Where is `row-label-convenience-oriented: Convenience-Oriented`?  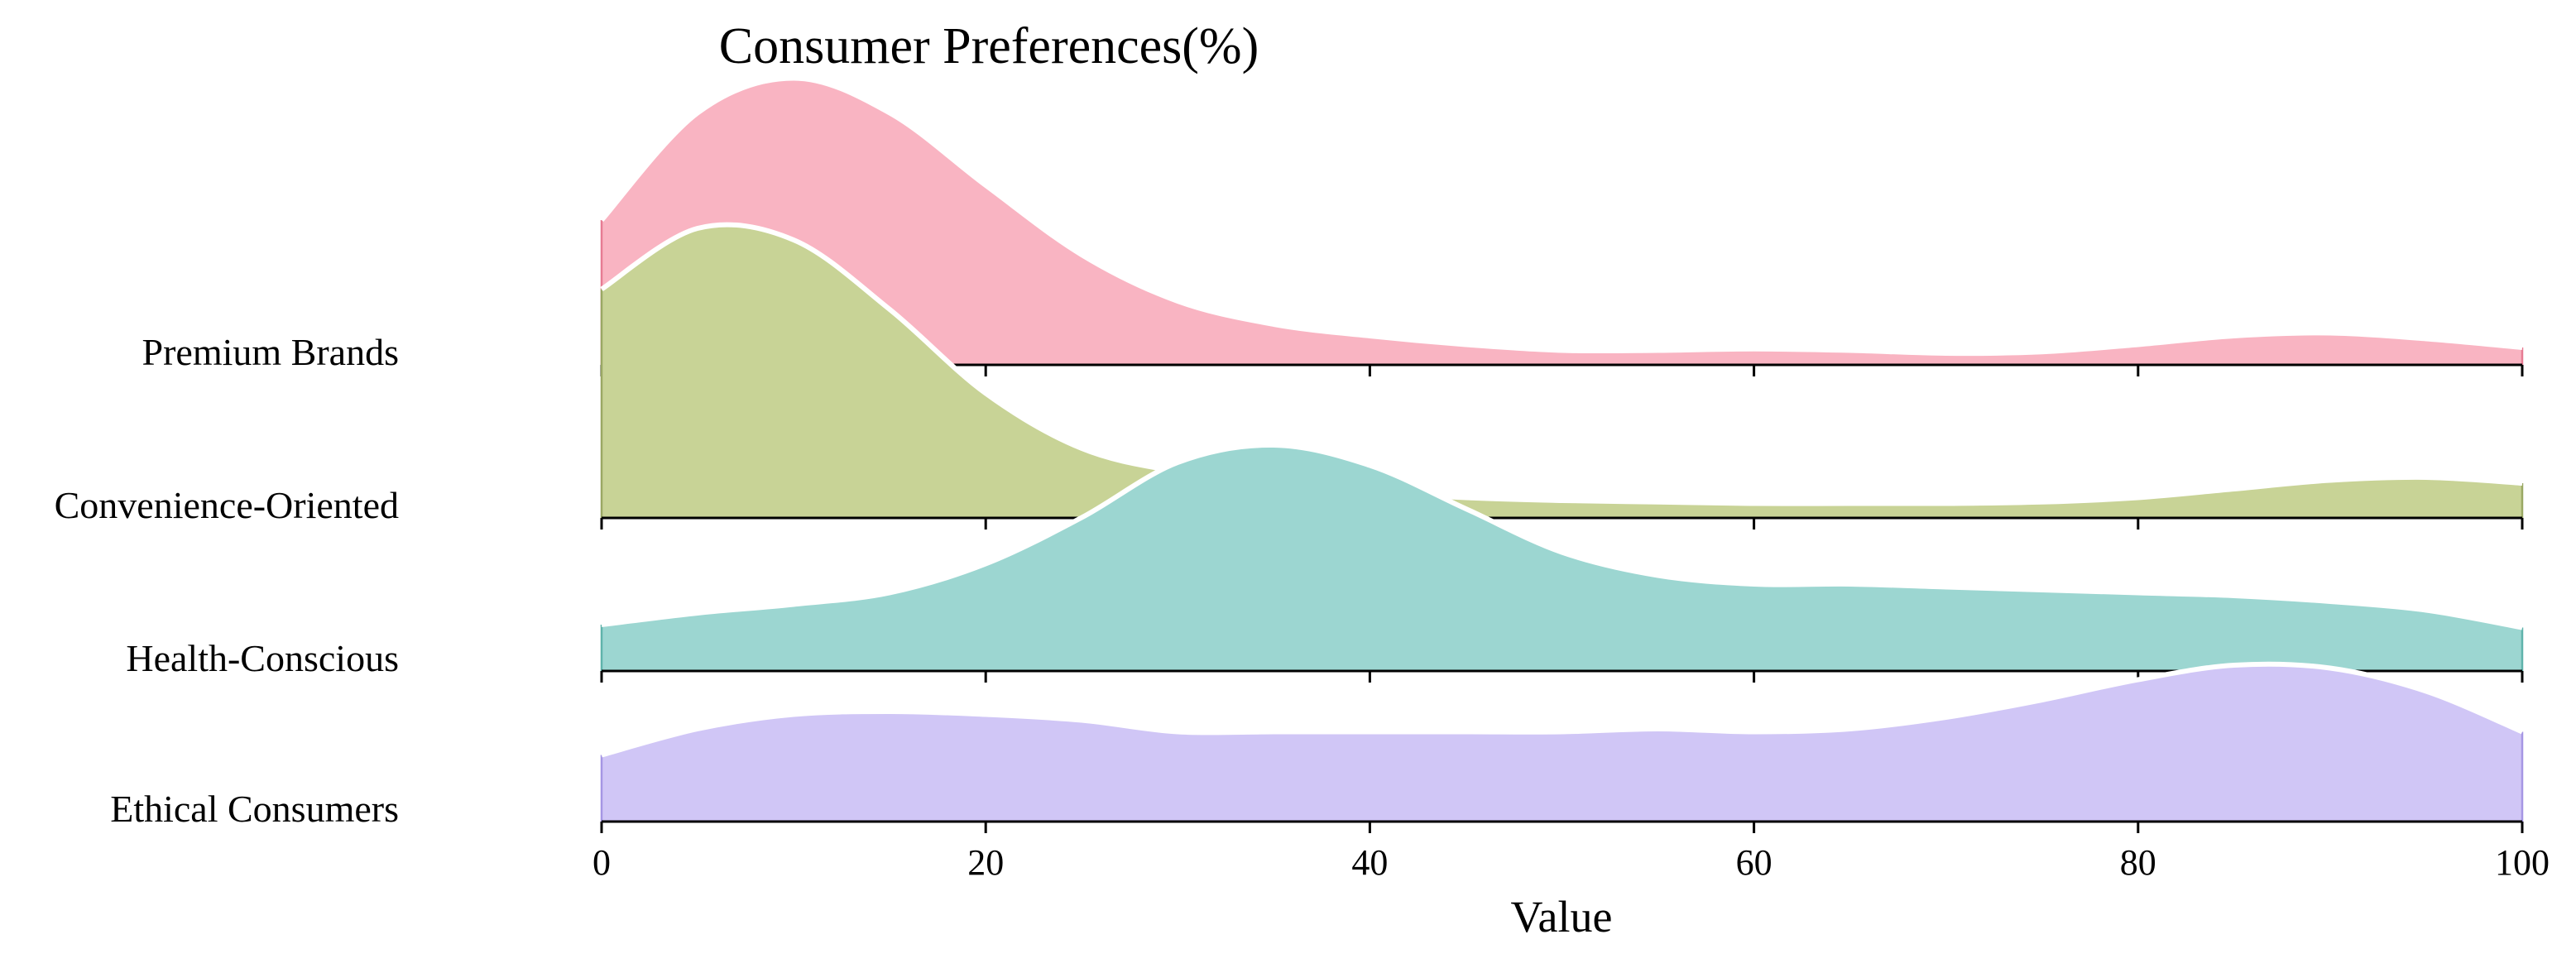 row-label-convenience-oriented: Convenience-Oriented is located at coordinates (227, 505).